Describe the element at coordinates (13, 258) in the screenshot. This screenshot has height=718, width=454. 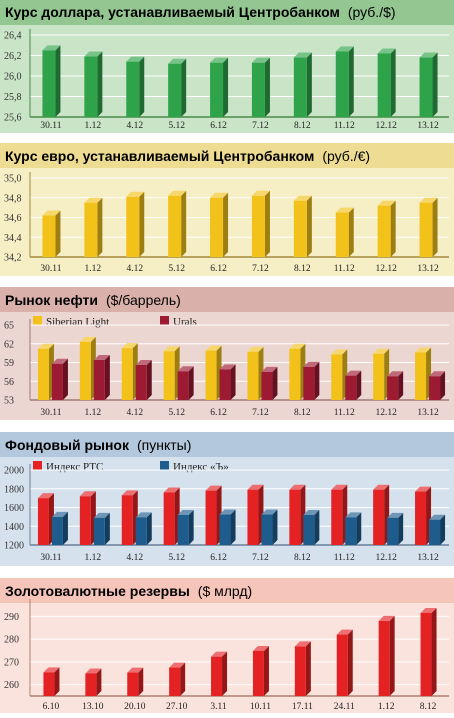
I see `y-tick-label: 34,2` at that location.